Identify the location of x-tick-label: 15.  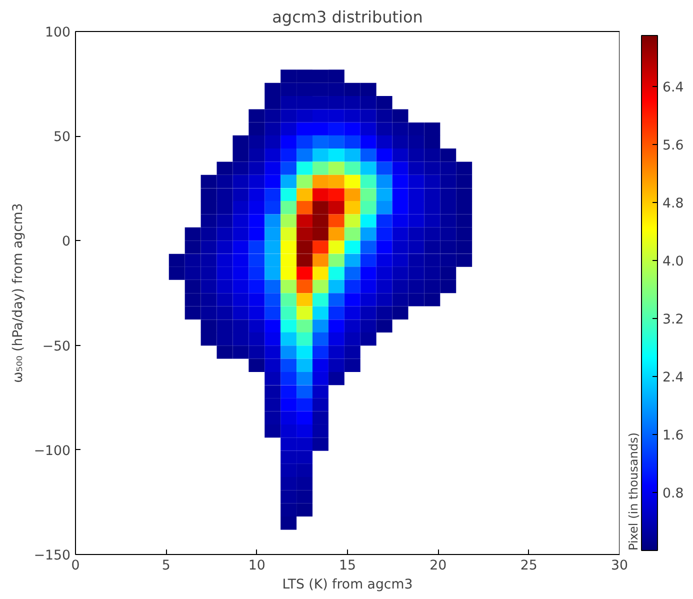
(347, 566).